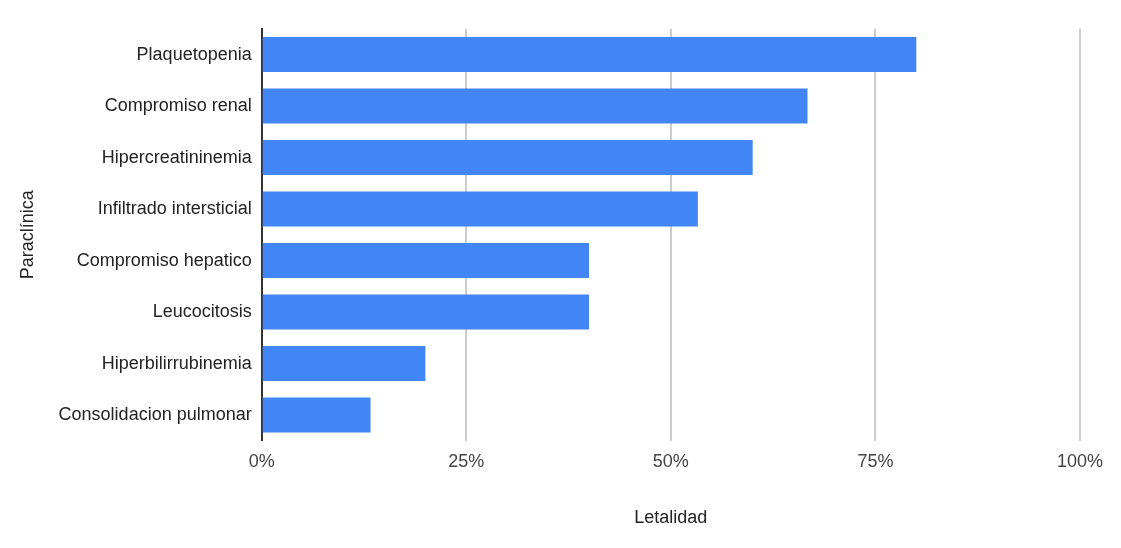 This screenshot has width=1121, height=548. Describe the element at coordinates (177, 156) in the screenshot. I see `y-tick-label: Hipercreatininemia` at that location.